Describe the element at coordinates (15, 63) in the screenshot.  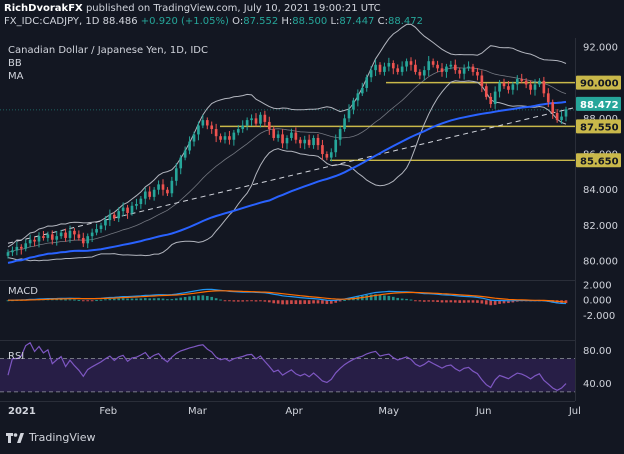
I see `bb-label: BB` at that location.